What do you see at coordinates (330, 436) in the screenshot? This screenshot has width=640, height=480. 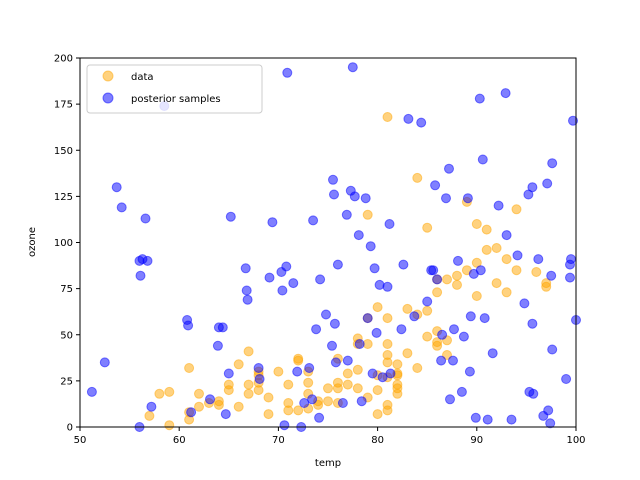 I see `x-axis-ticks: 50 60 70 80 90 100` at bounding box center [330, 436].